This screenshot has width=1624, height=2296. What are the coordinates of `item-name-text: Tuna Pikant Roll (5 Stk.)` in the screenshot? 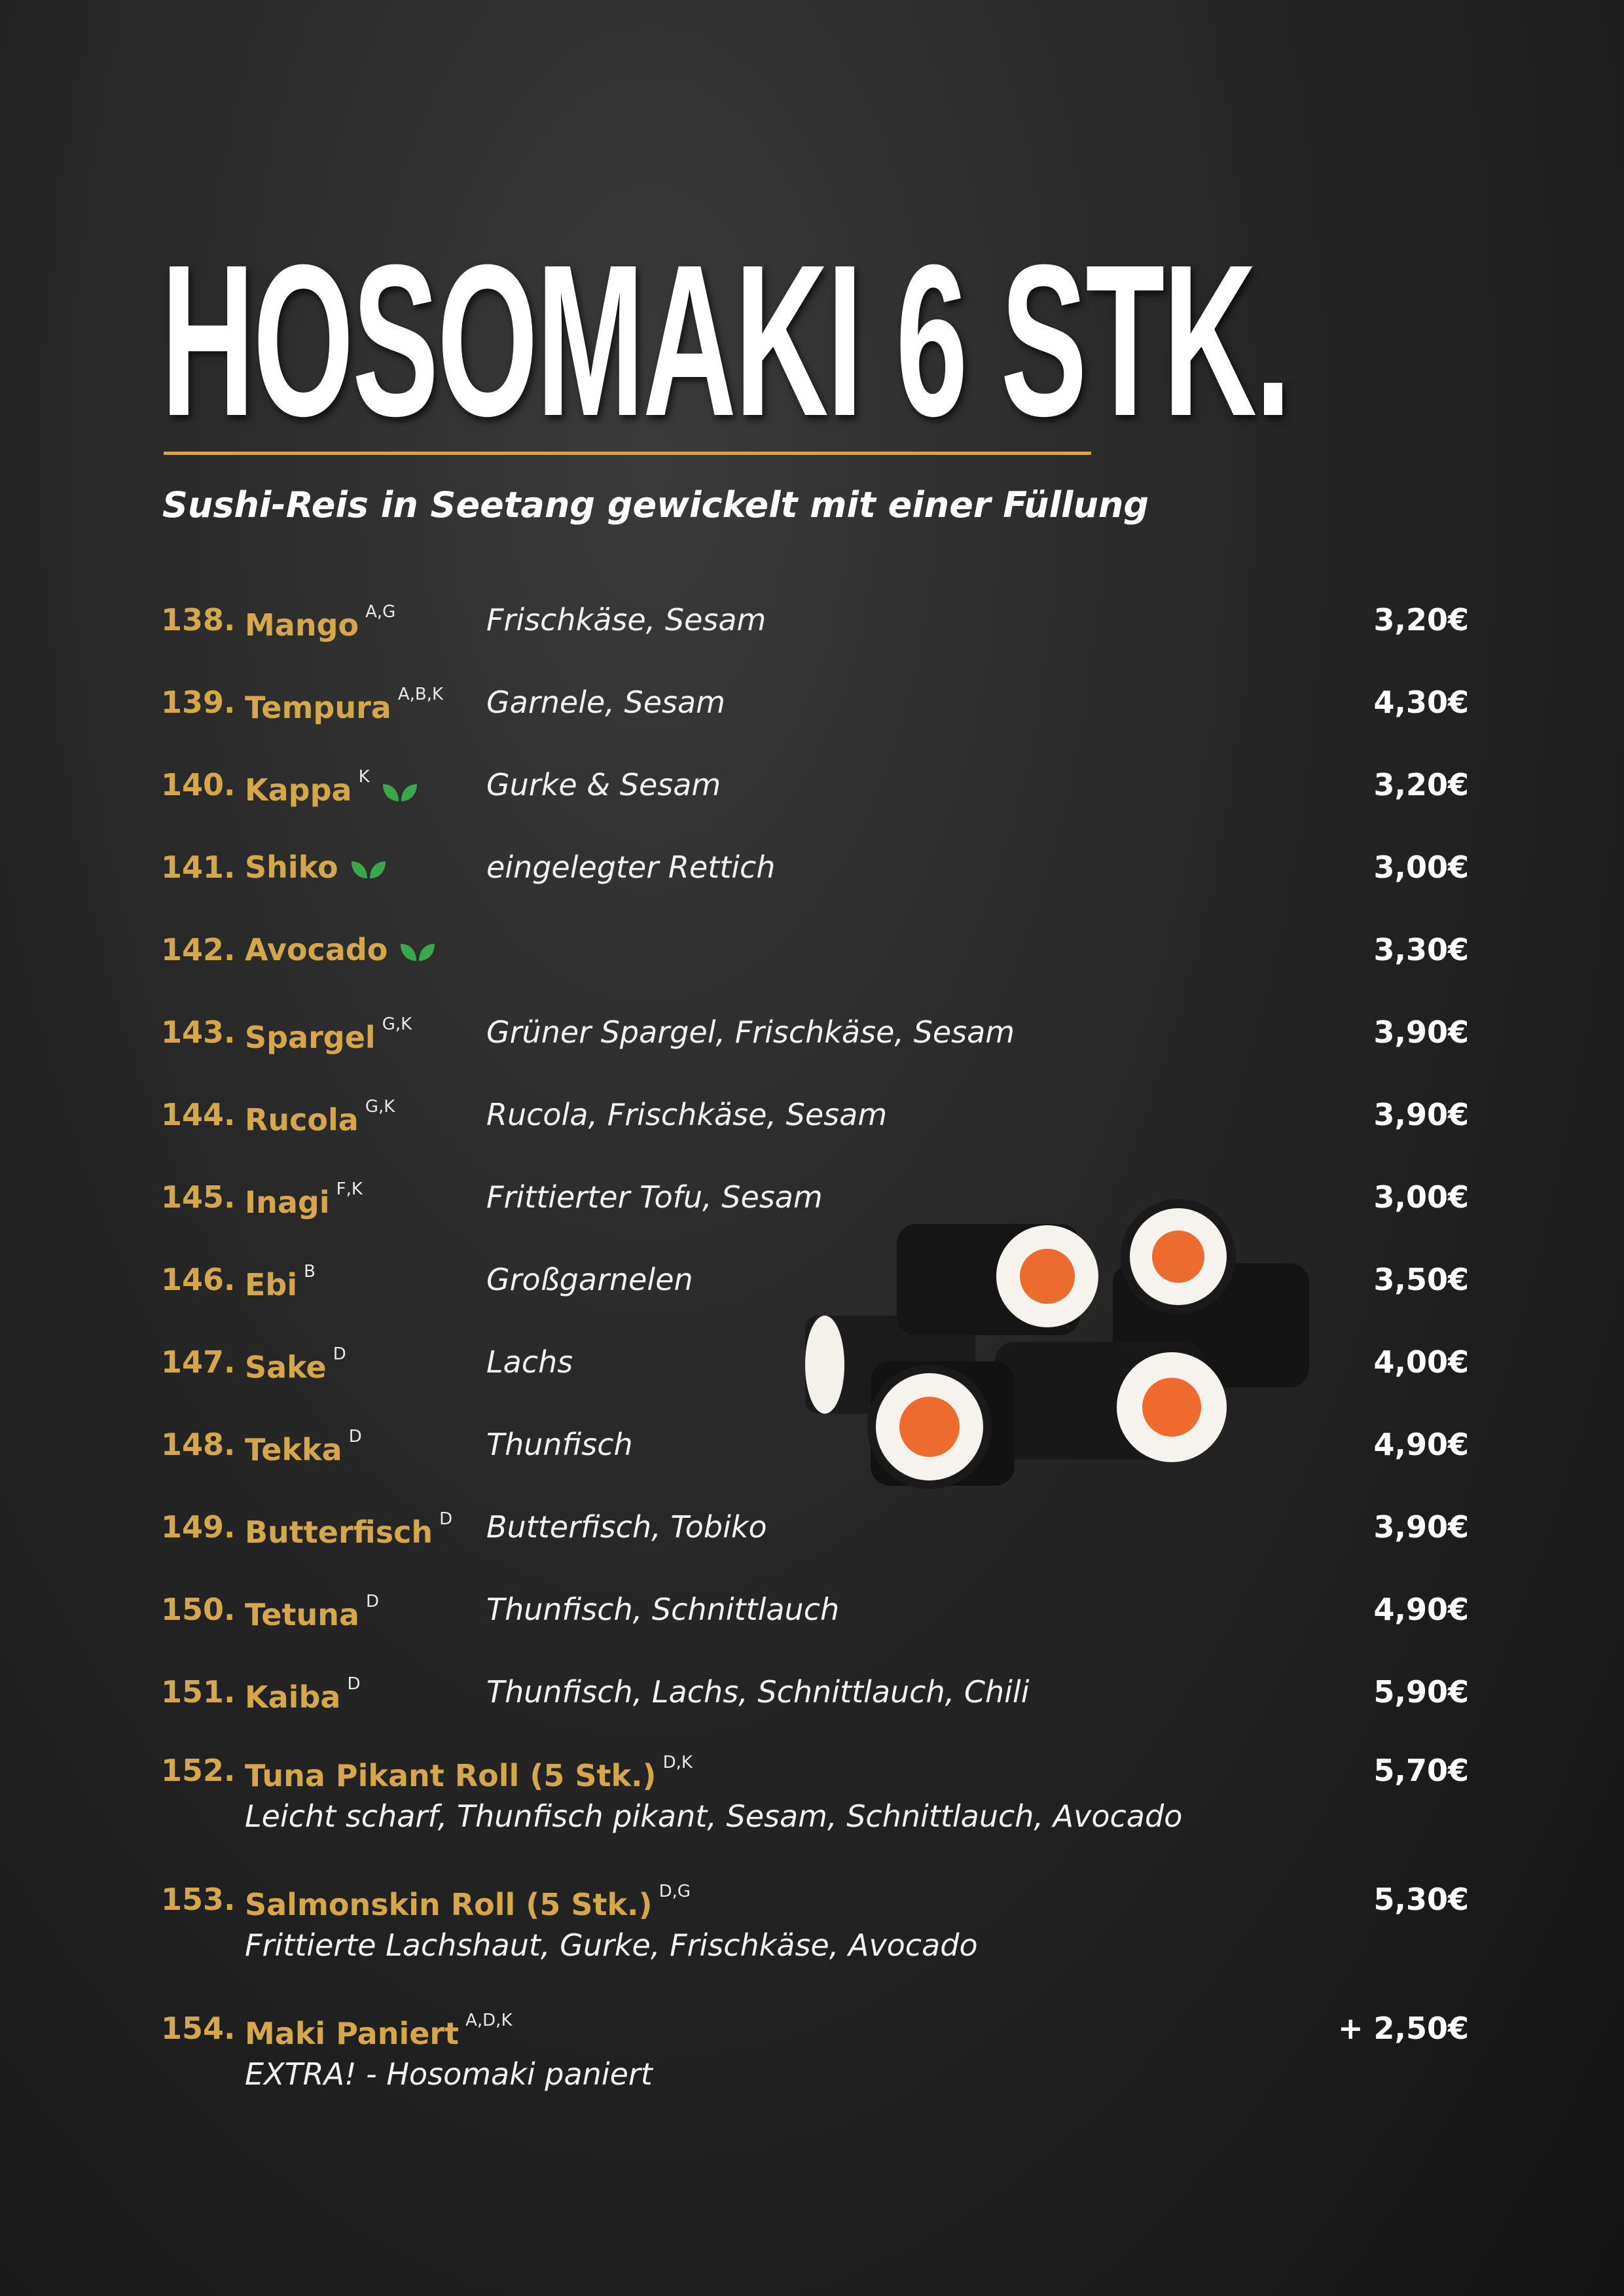 It's located at (451, 1775).